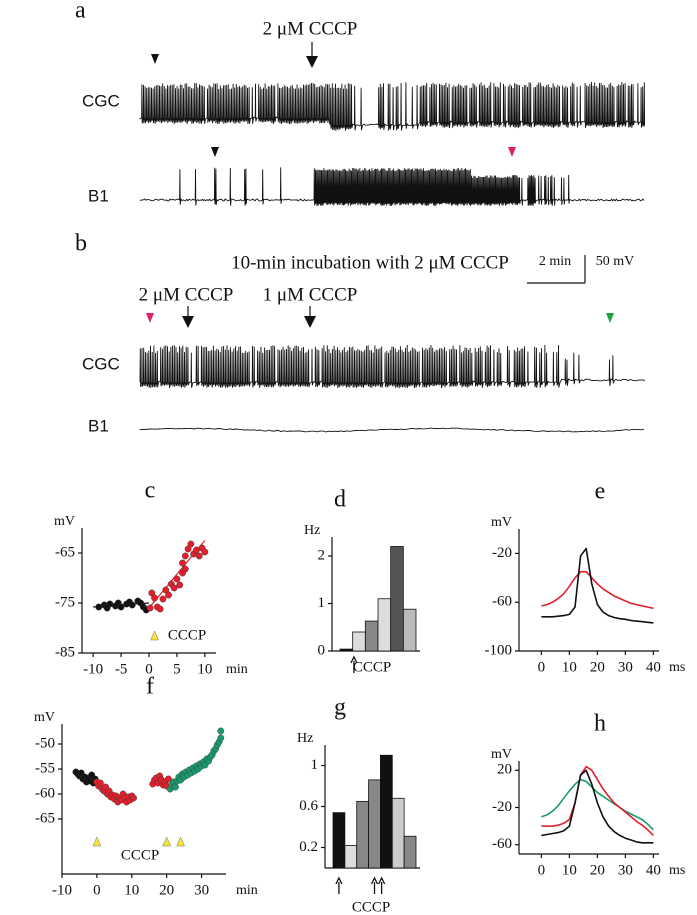 This screenshot has height=915, width=697. I want to click on x-tick-label: -5, so click(121, 669).